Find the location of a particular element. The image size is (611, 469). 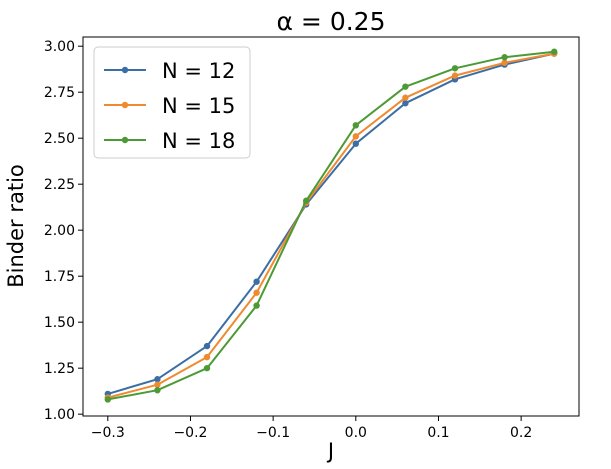

y-tick-label: 2.25 is located at coordinates (59, 185).